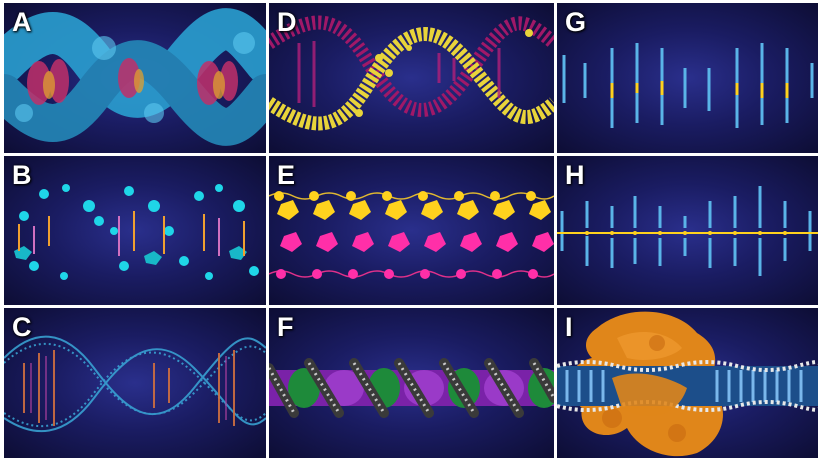 The height and width of the screenshot is (461, 818). Describe the element at coordinates (411, 235) in the screenshot. I see `flattened-ladder-dna-image` at that location.